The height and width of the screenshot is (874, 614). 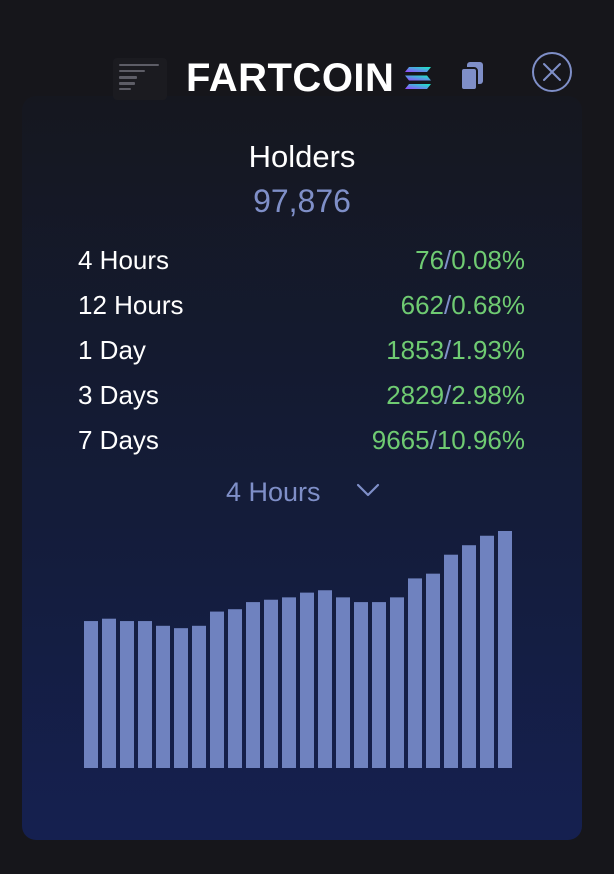 What do you see at coordinates (488, 395) in the screenshot?
I see `stat-percent: 2.98%` at bounding box center [488, 395].